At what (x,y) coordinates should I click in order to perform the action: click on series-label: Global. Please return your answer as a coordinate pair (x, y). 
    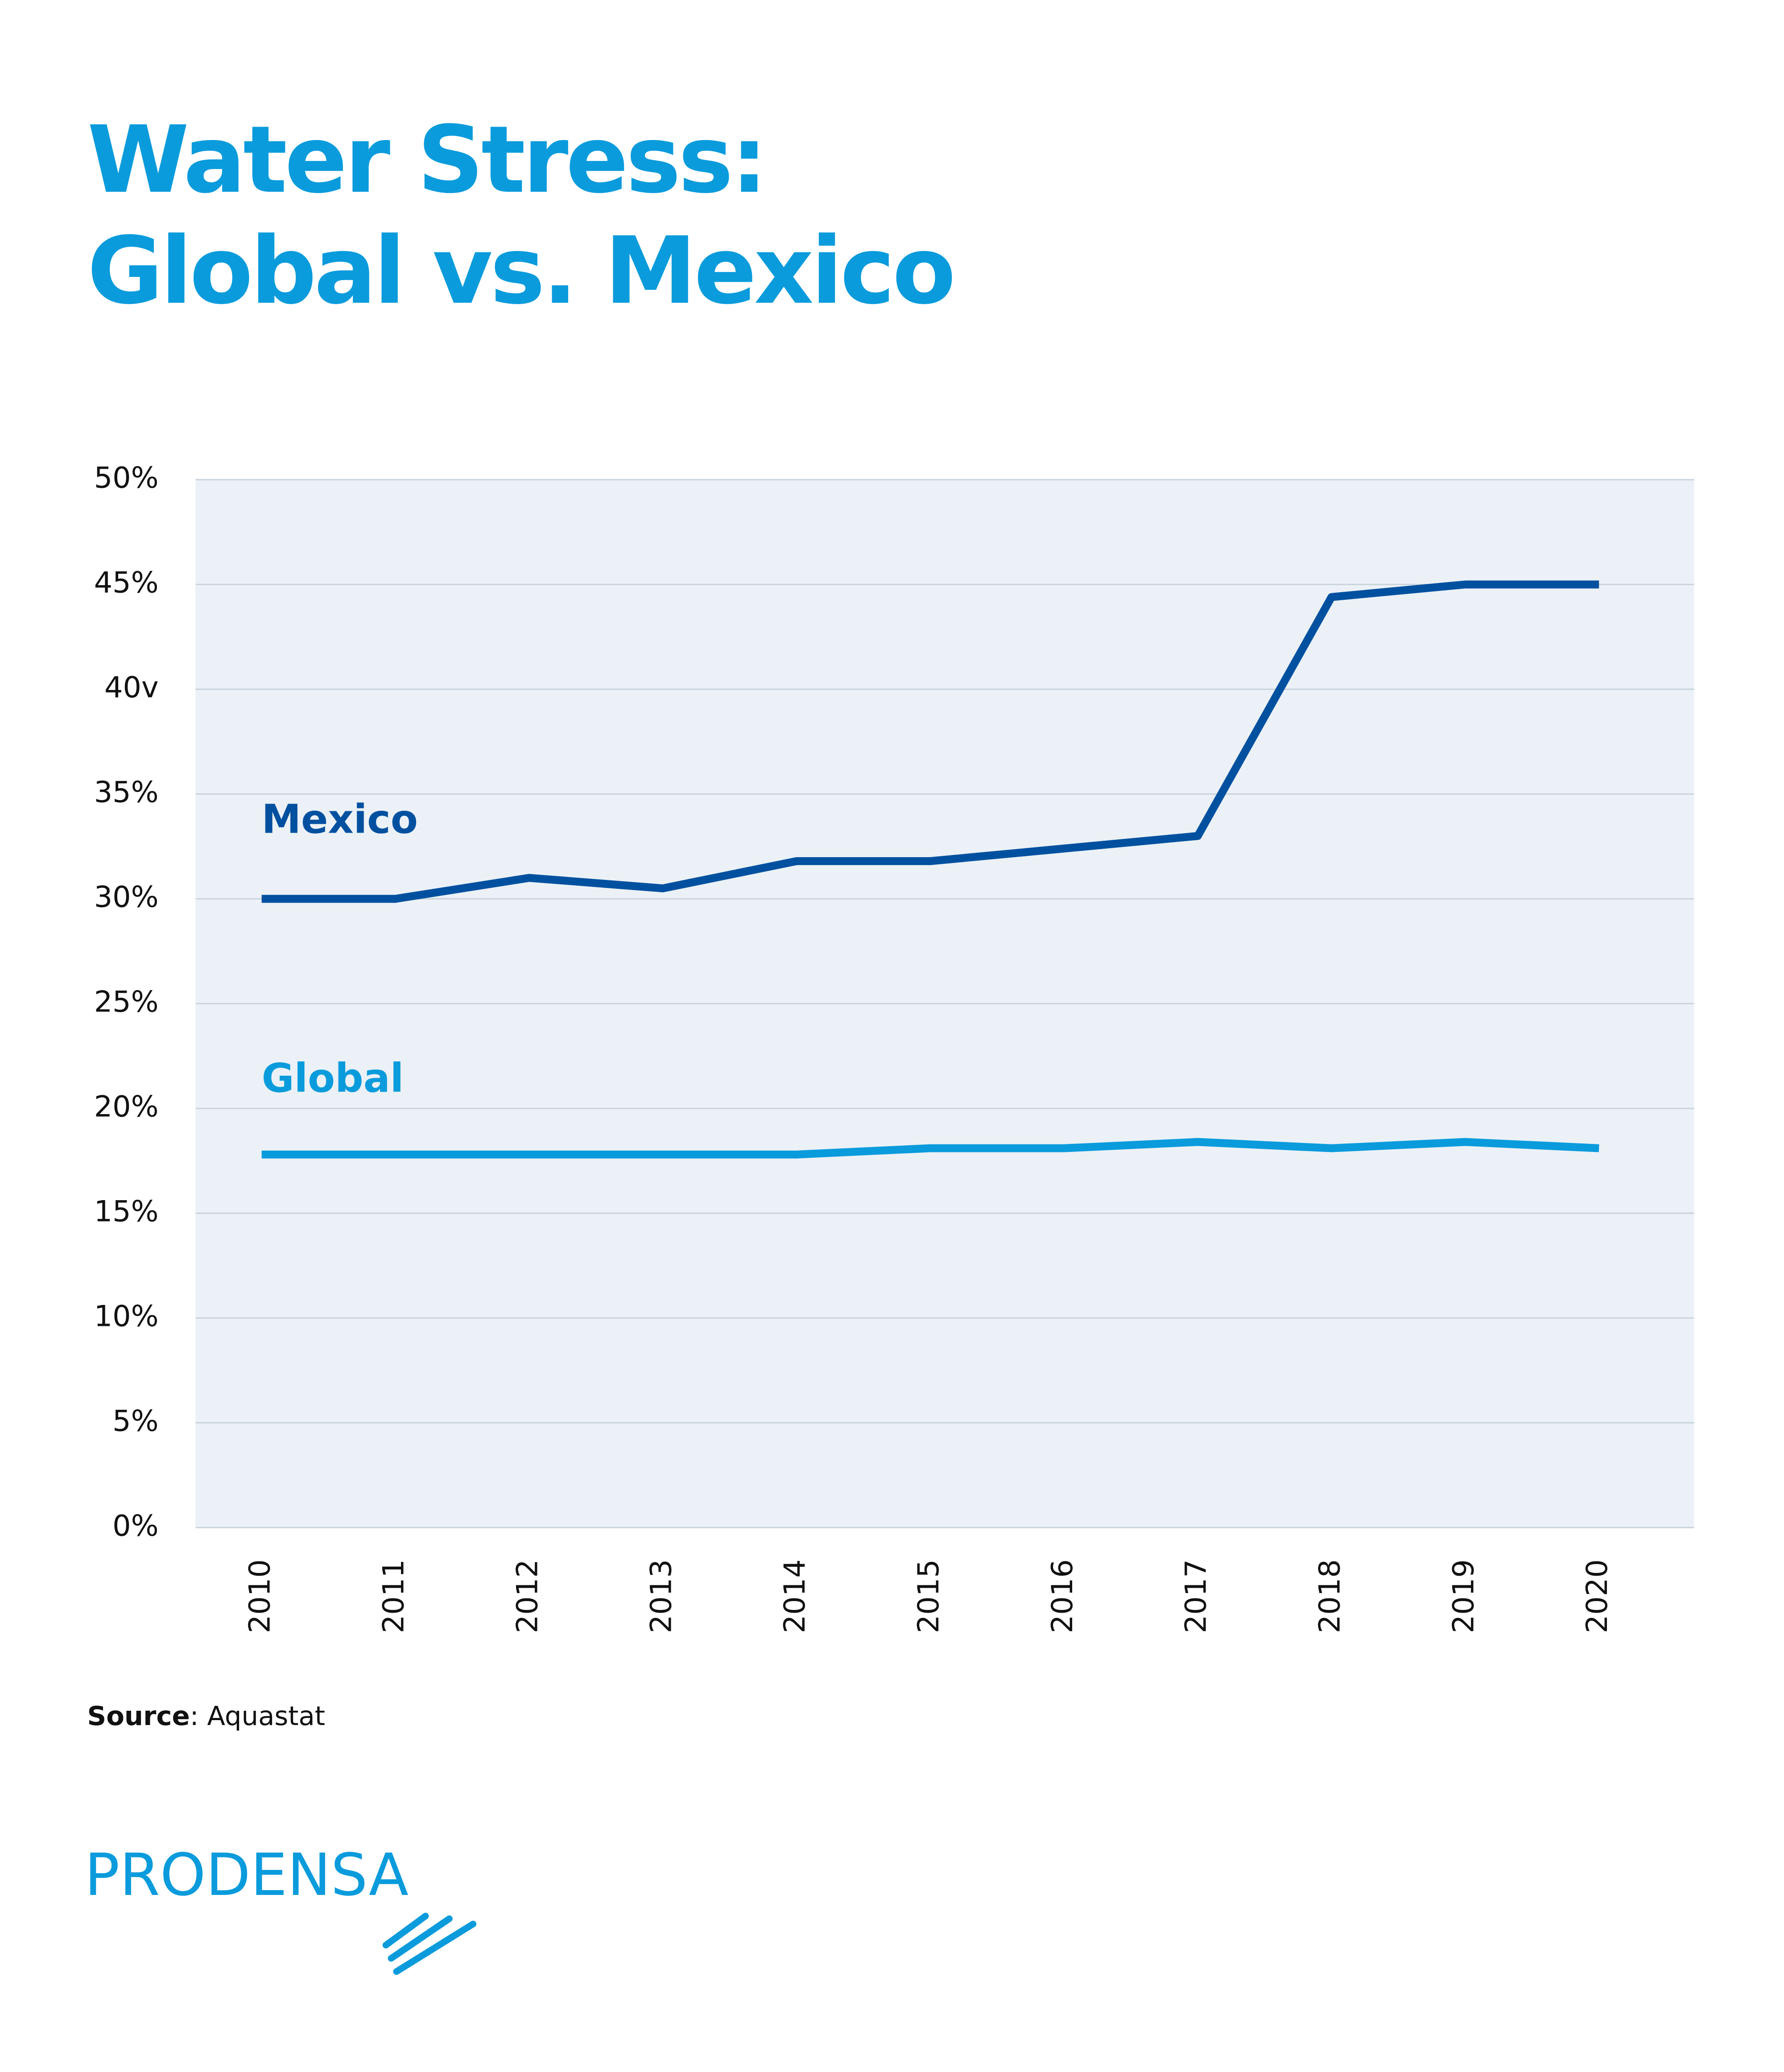
    Looking at the image, I should click on (333, 1078).